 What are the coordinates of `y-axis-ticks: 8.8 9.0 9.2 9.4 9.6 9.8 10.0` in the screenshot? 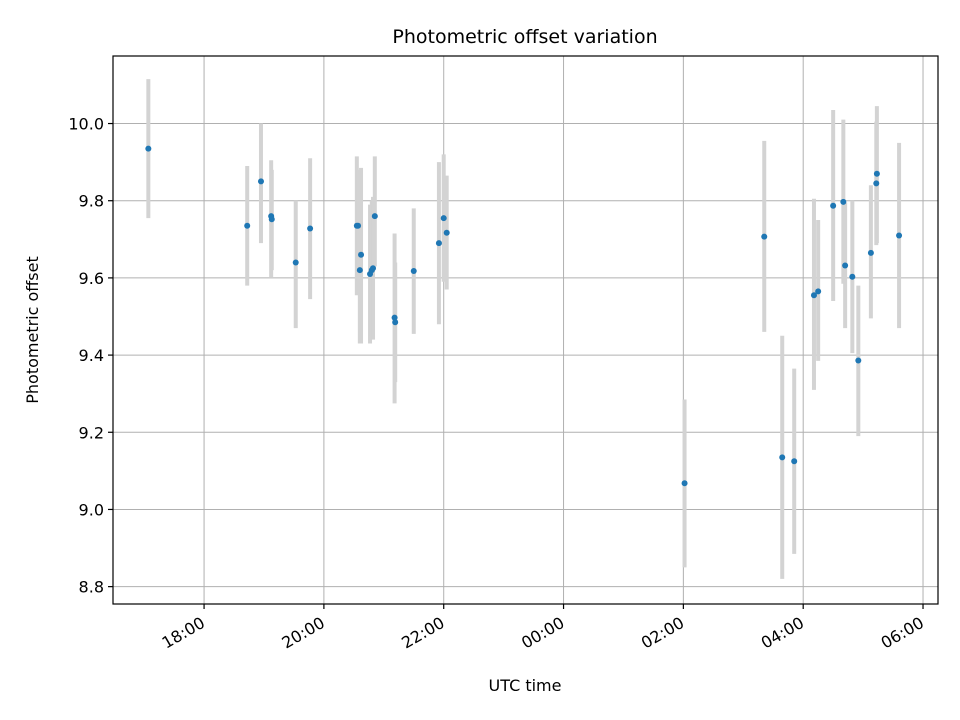 It's located at (90, 356).